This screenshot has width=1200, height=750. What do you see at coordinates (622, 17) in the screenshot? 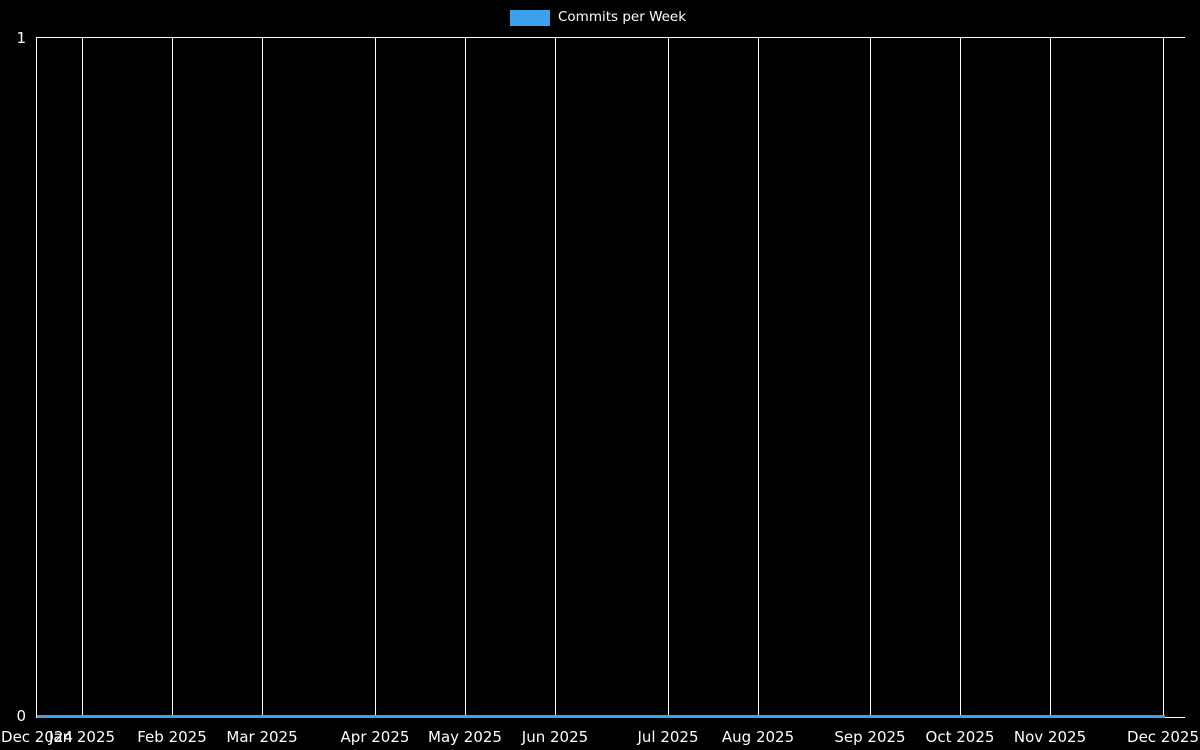
I see `legend-label-commits-per-week: Commits per Week` at bounding box center [622, 17].